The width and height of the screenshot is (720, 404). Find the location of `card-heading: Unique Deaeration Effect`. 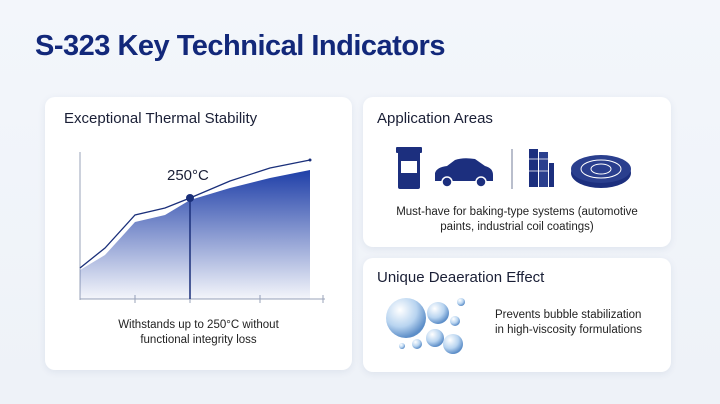

card-heading: Unique Deaeration Effect is located at coordinates (461, 277).